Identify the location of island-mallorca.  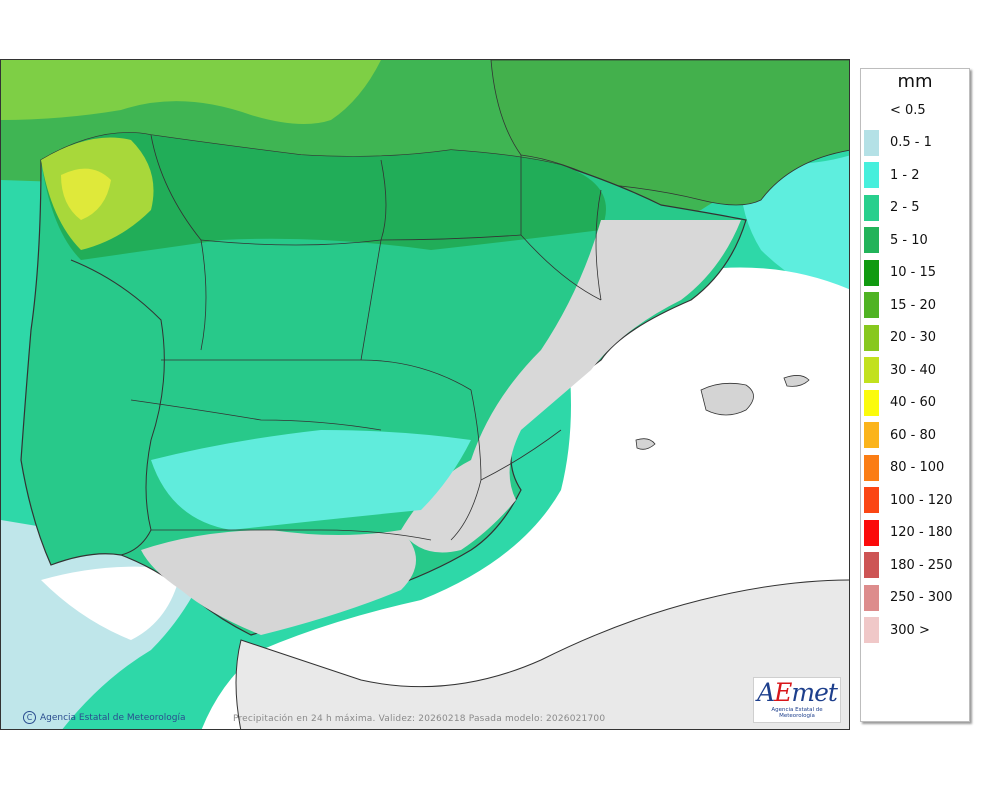
(727, 399).